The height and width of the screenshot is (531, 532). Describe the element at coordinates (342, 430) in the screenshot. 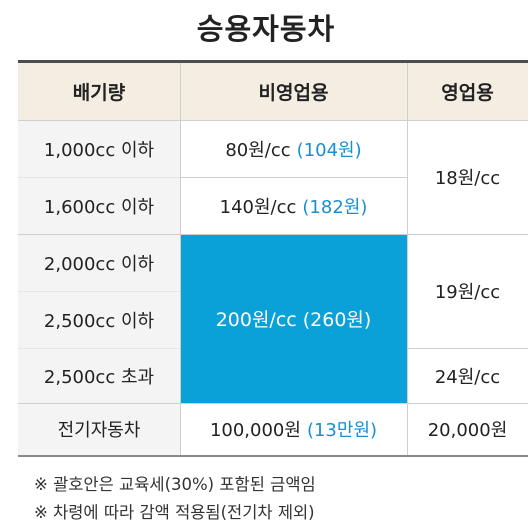

I see `noncommercial-electric-paren: (13만원)` at that location.